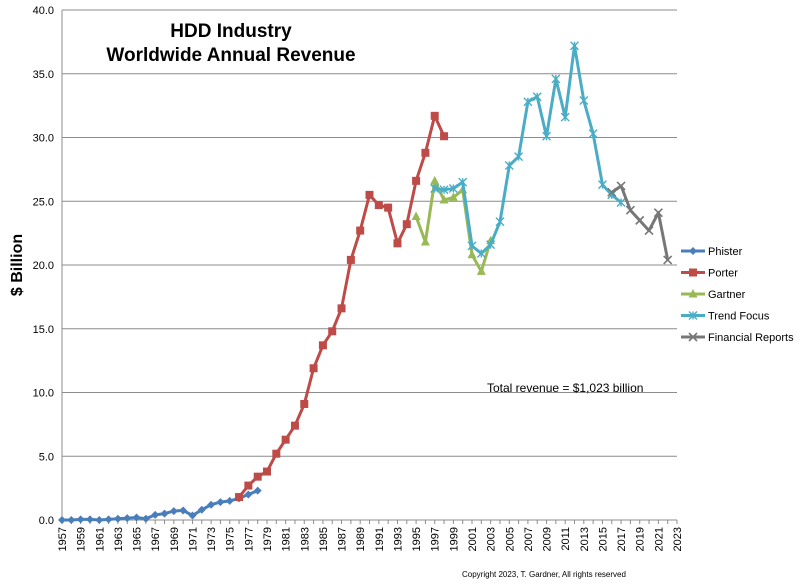 Image resolution: width=800 pixels, height=586 pixels. What do you see at coordinates (82, 539) in the screenshot?
I see `x-tick-label: 1959` at bounding box center [82, 539].